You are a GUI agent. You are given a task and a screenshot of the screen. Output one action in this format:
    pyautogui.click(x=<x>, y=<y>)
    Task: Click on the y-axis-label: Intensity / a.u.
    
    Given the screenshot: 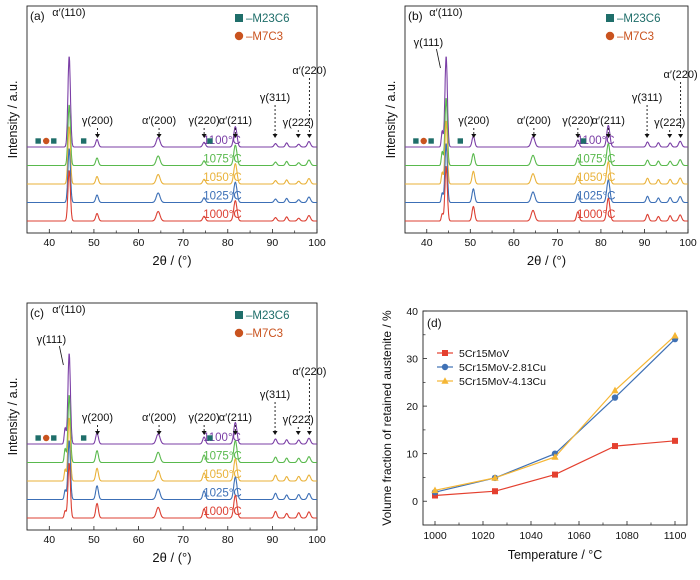 What is the action you would take?
    pyautogui.click(x=391, y=120)
    